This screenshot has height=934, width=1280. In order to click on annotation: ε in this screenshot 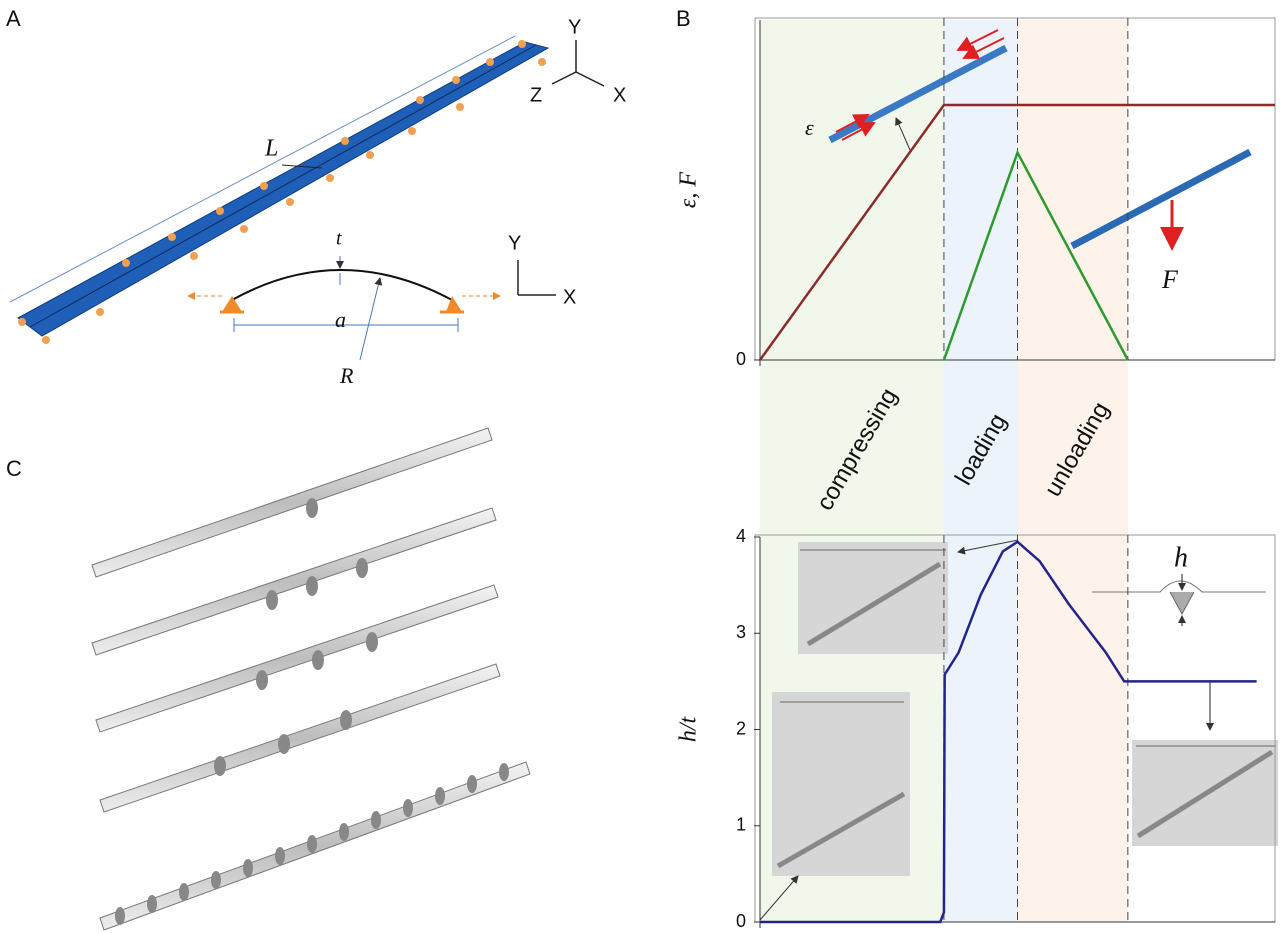, I will do `click(809, 127)`.